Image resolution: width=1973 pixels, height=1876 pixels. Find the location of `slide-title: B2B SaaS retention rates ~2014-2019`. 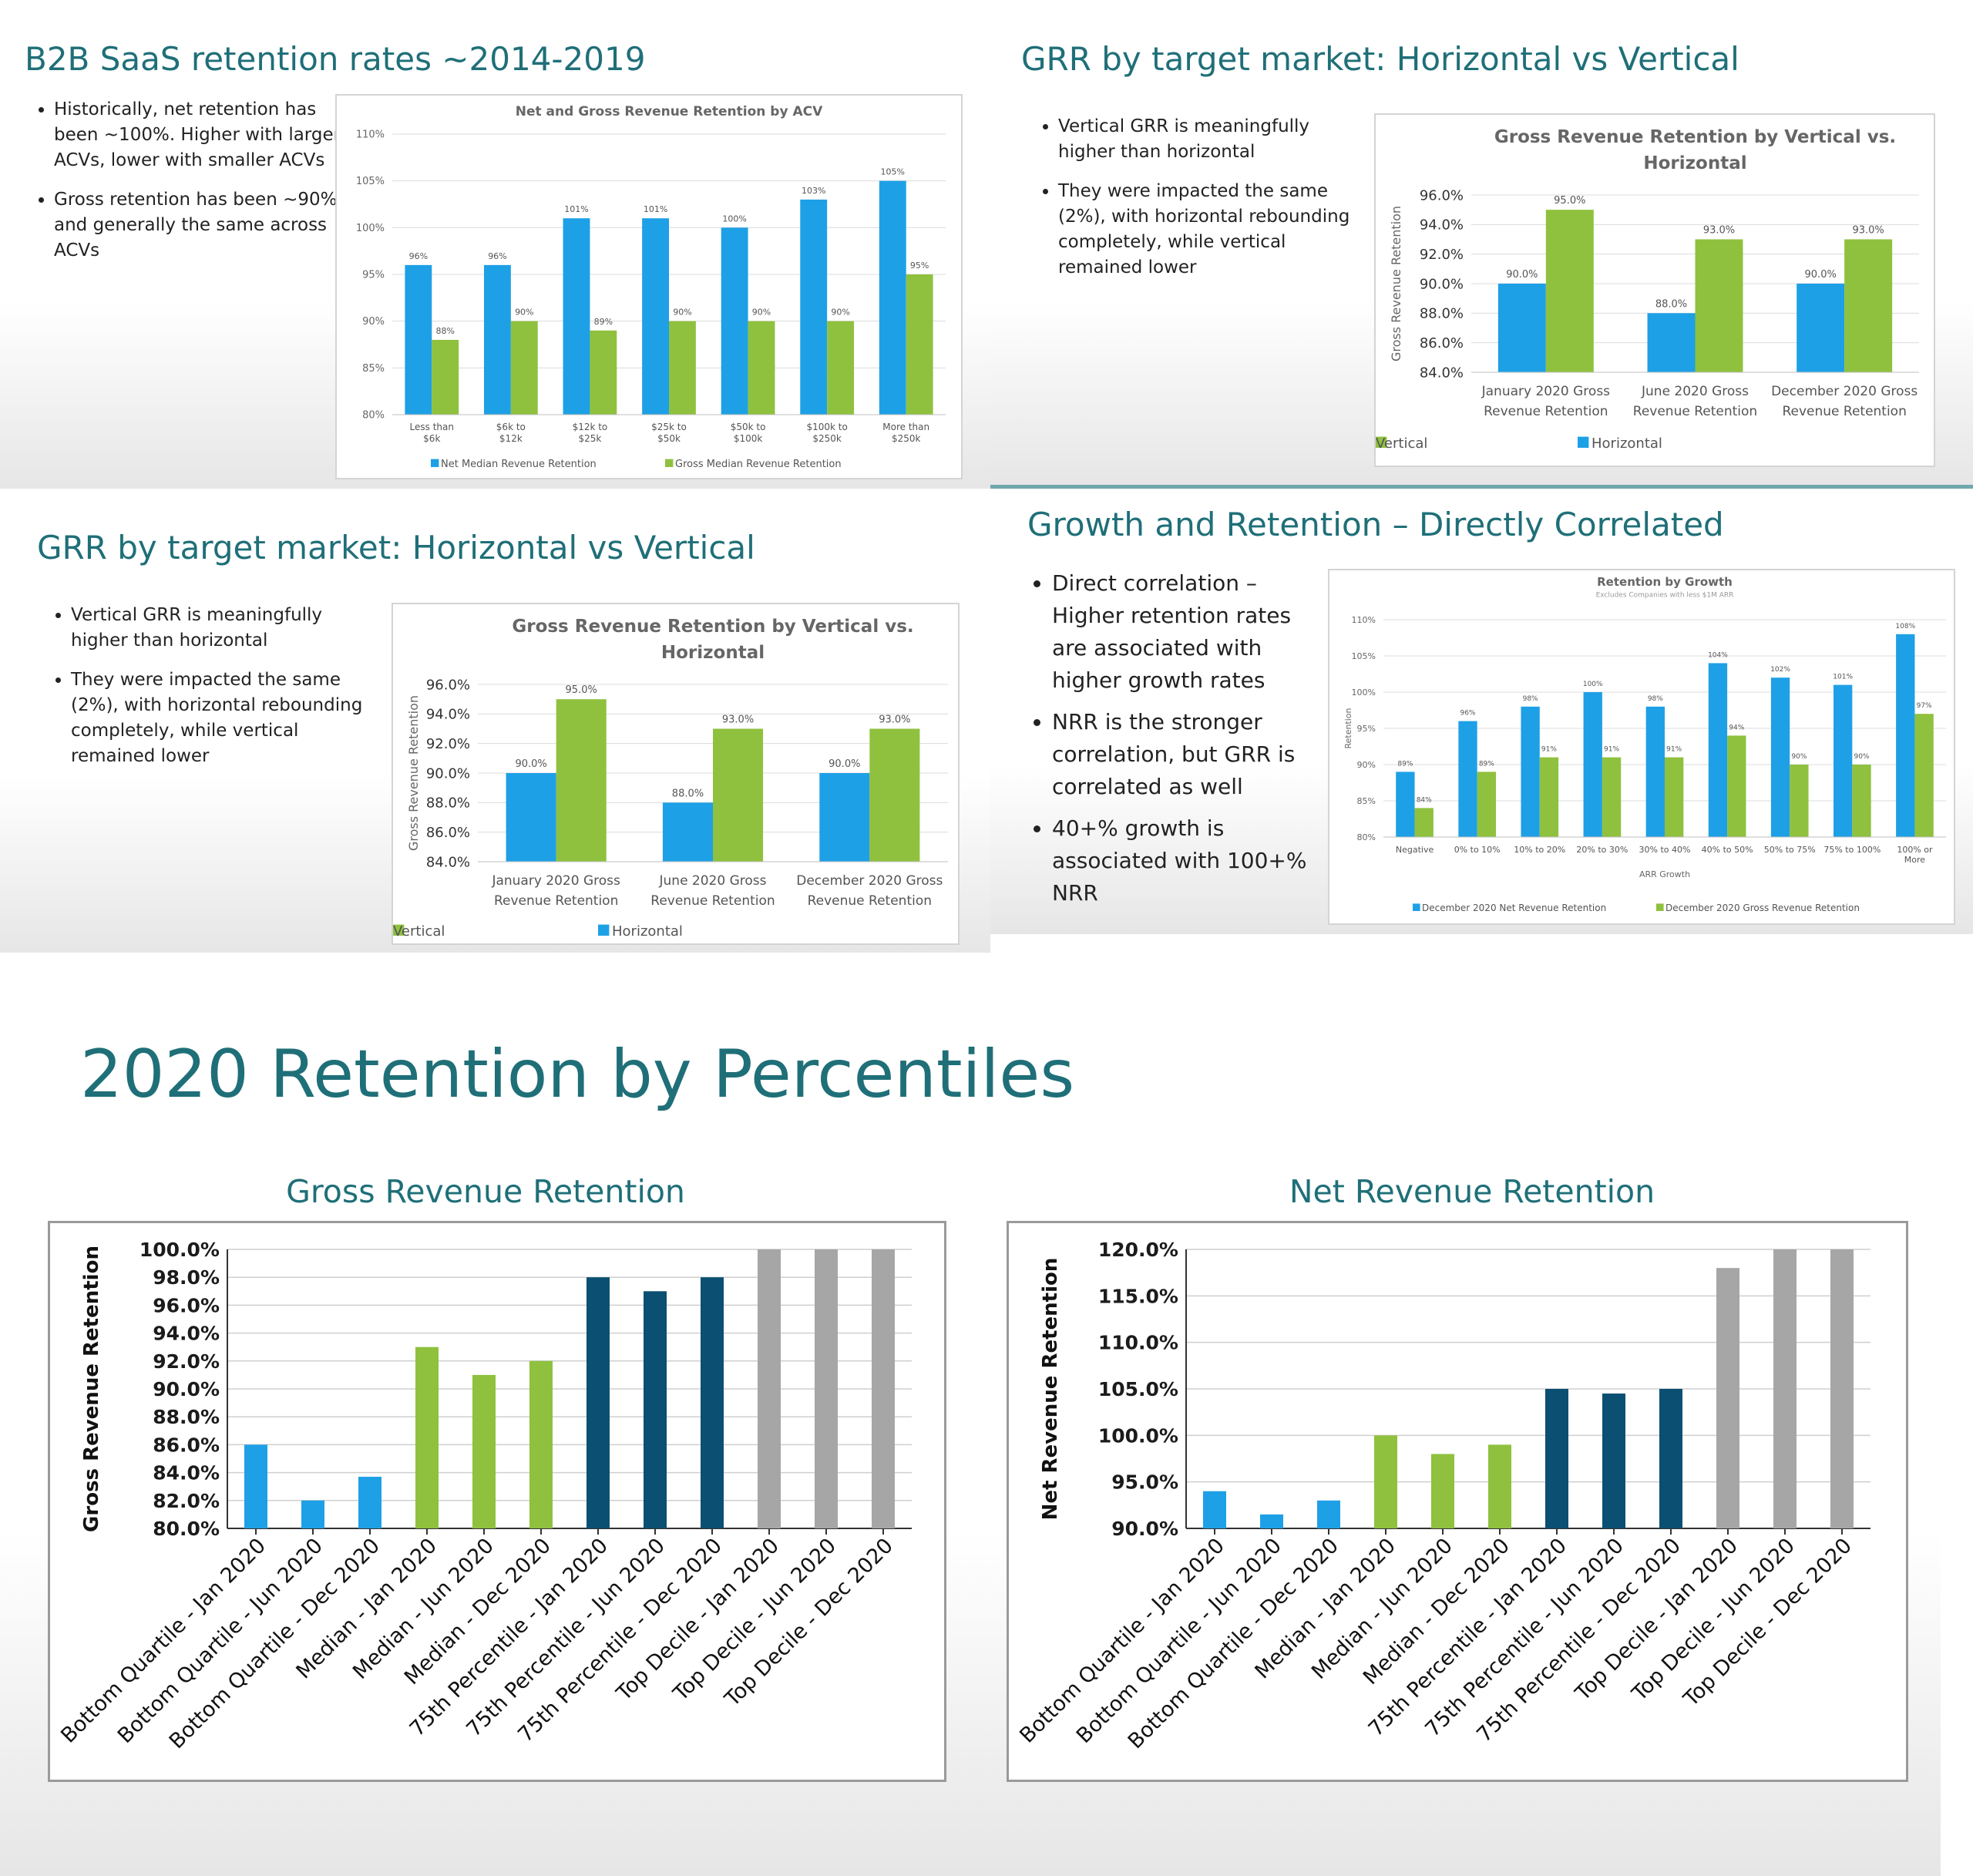

slide-title: B2B SaaS retention rates ~2014-2019 is located at coordinates (335, 59).